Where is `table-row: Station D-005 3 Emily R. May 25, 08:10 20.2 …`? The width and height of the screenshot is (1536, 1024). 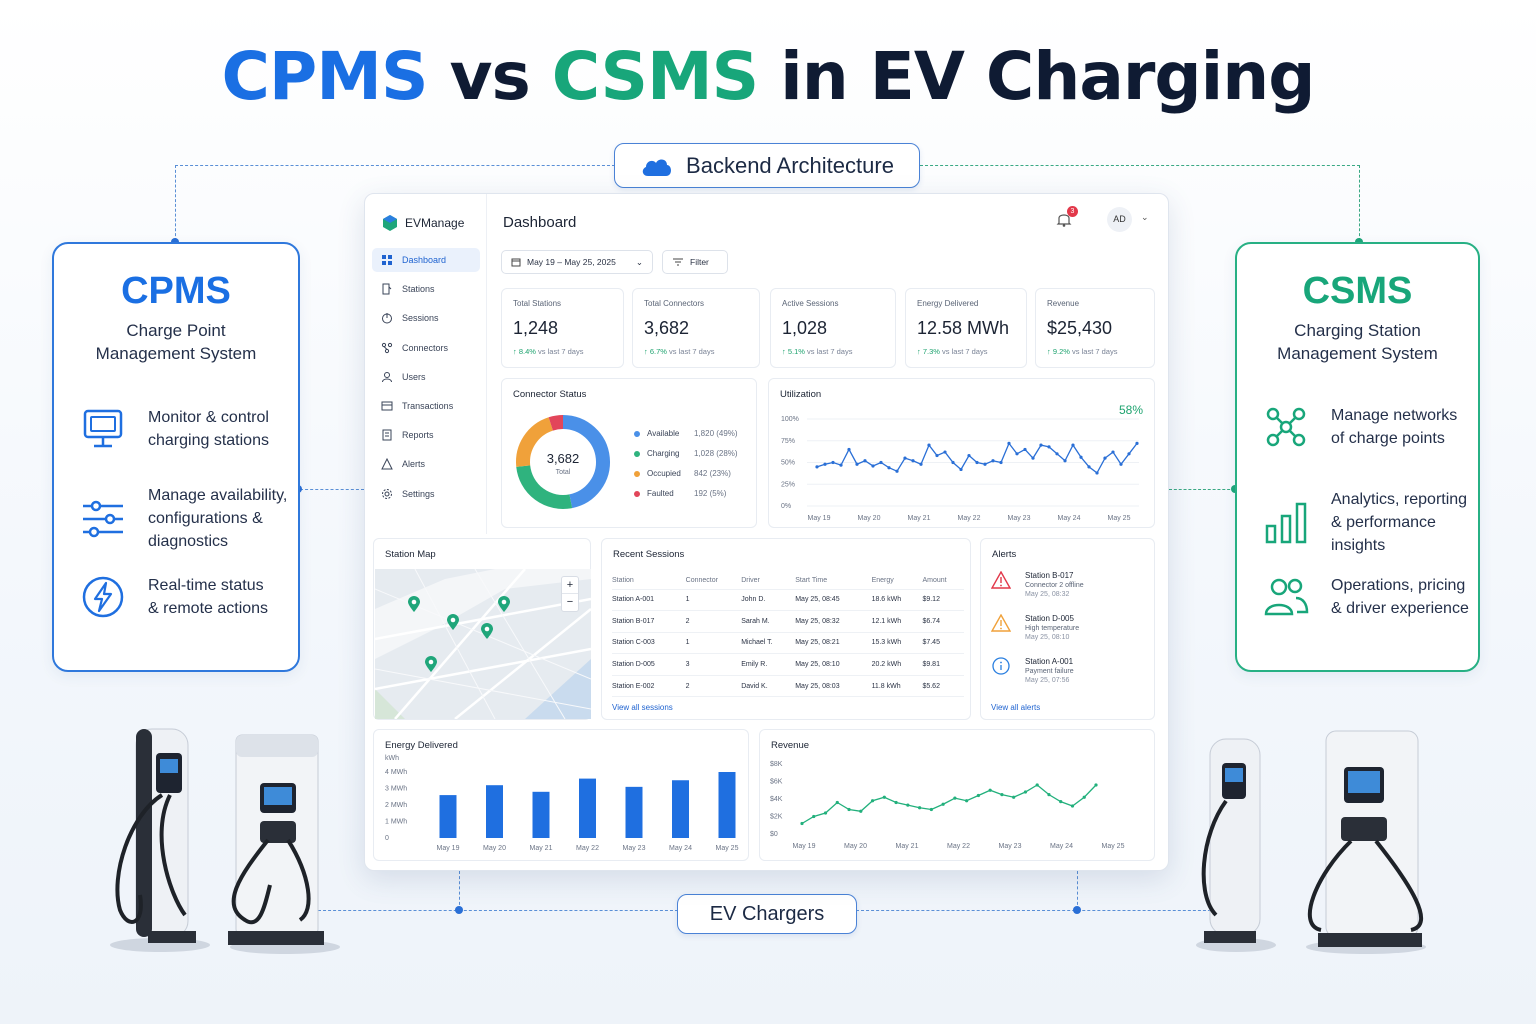 table-row: Station D-005 3 Emily R. May 25, 08:10 20.2 … is located at coordinates (788, 664).